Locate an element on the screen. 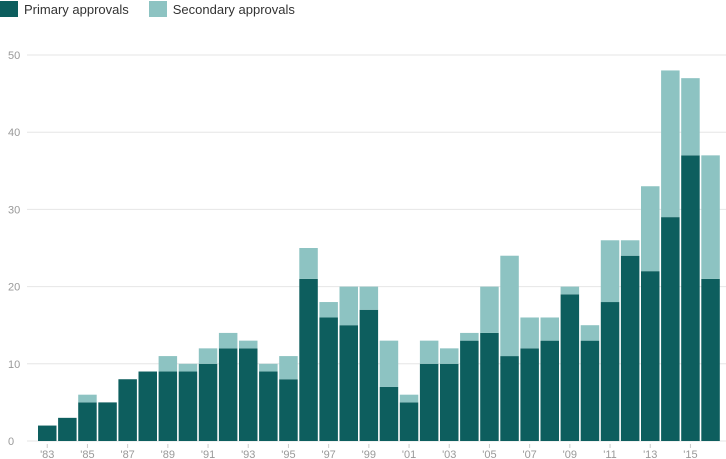 The height and width of the screenshot is (459, 726). bar-primary-1992 is located at coordinates (228, 394).